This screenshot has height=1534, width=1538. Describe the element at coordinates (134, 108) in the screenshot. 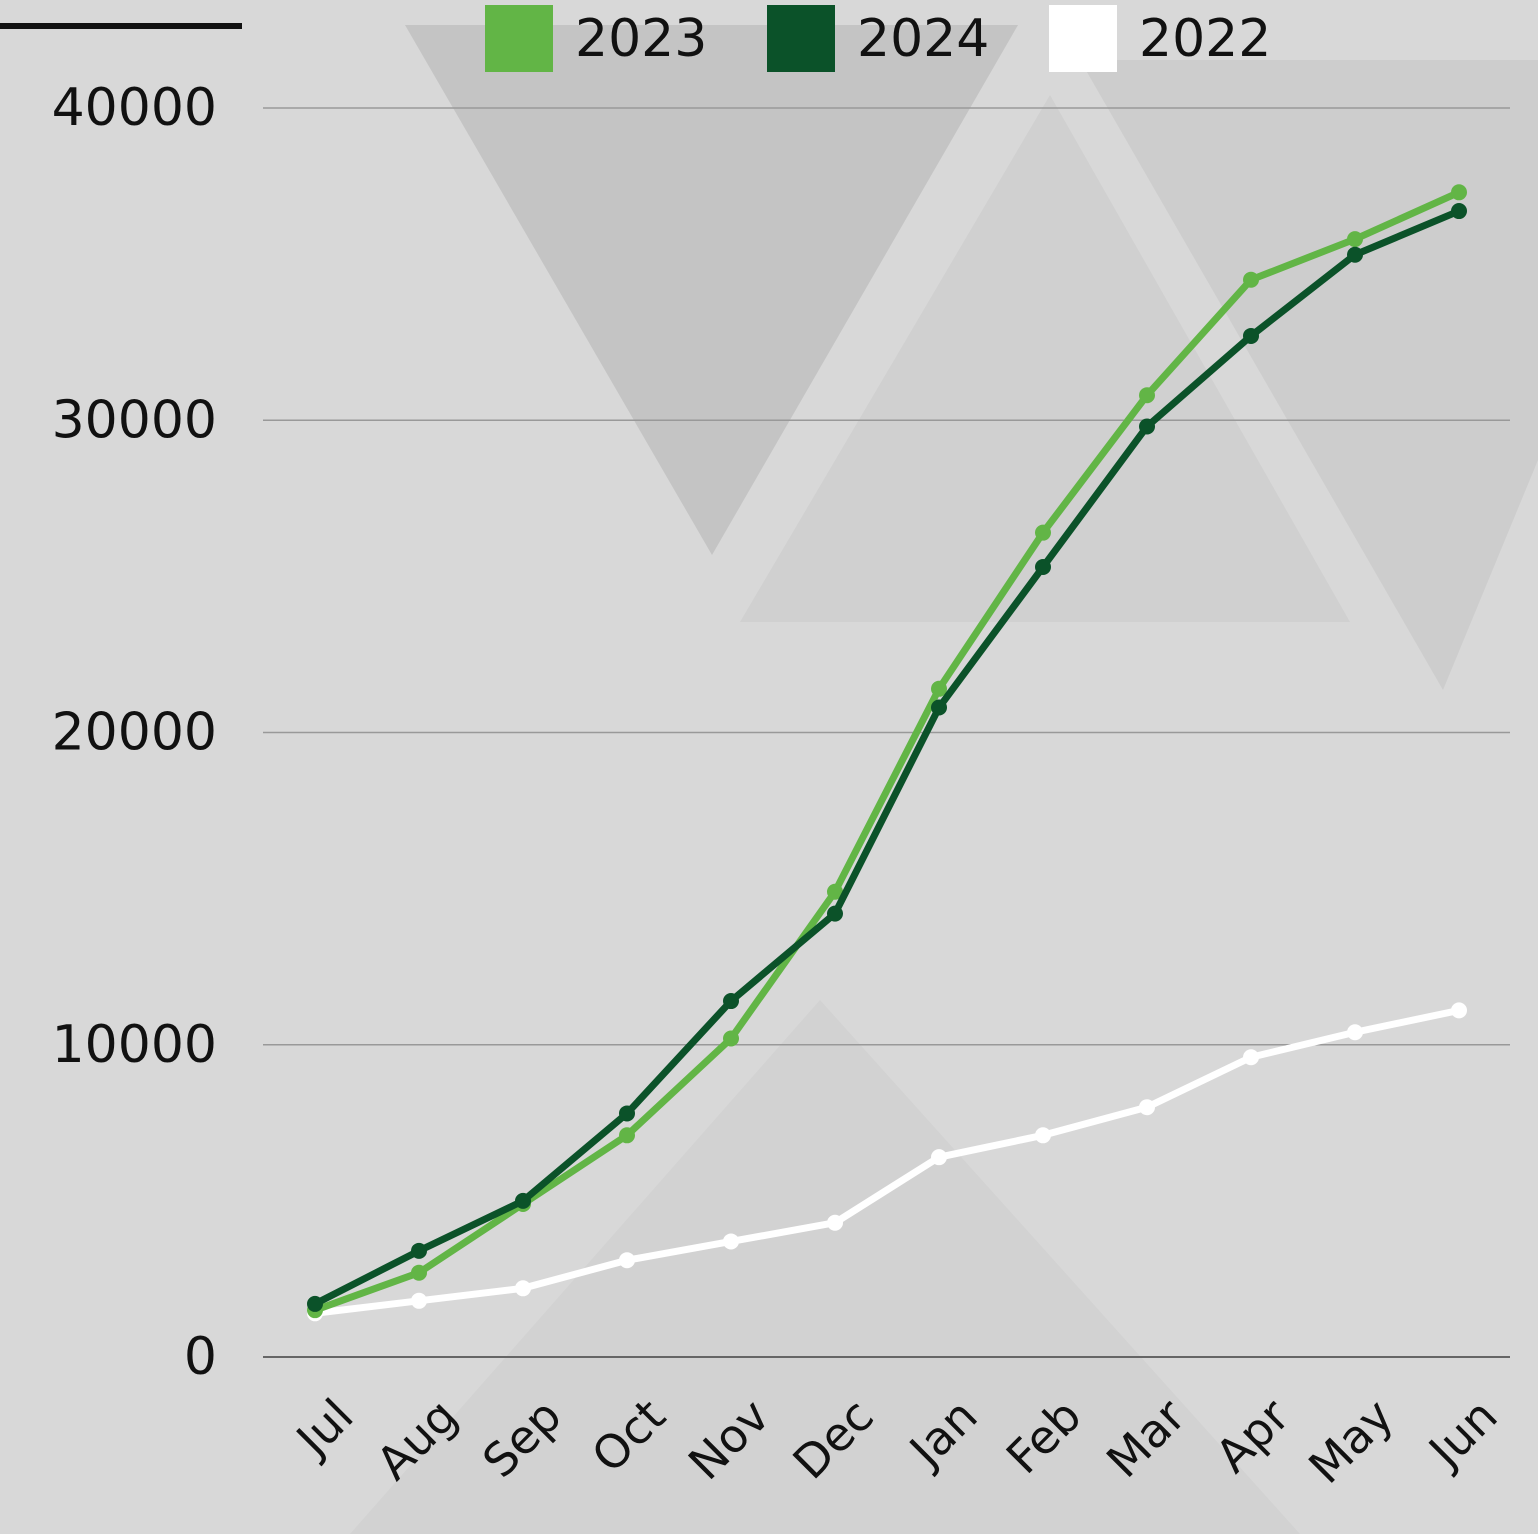

I see `y-tick-label: 40000` at that location.